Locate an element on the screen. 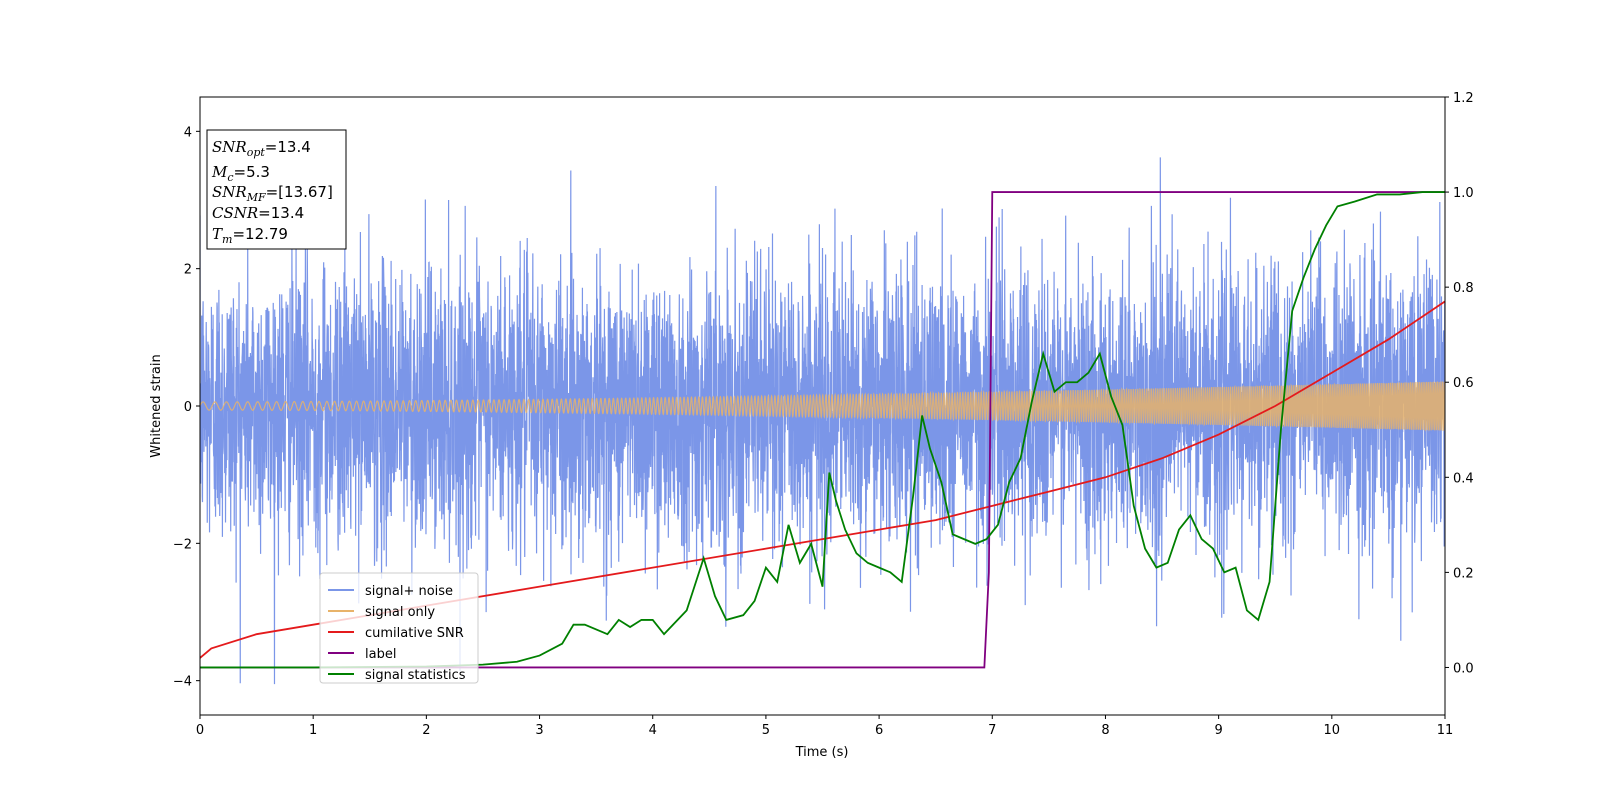 The image size is (1600, 800). x-tick-label: 4 is located at coordinates (653, 730).